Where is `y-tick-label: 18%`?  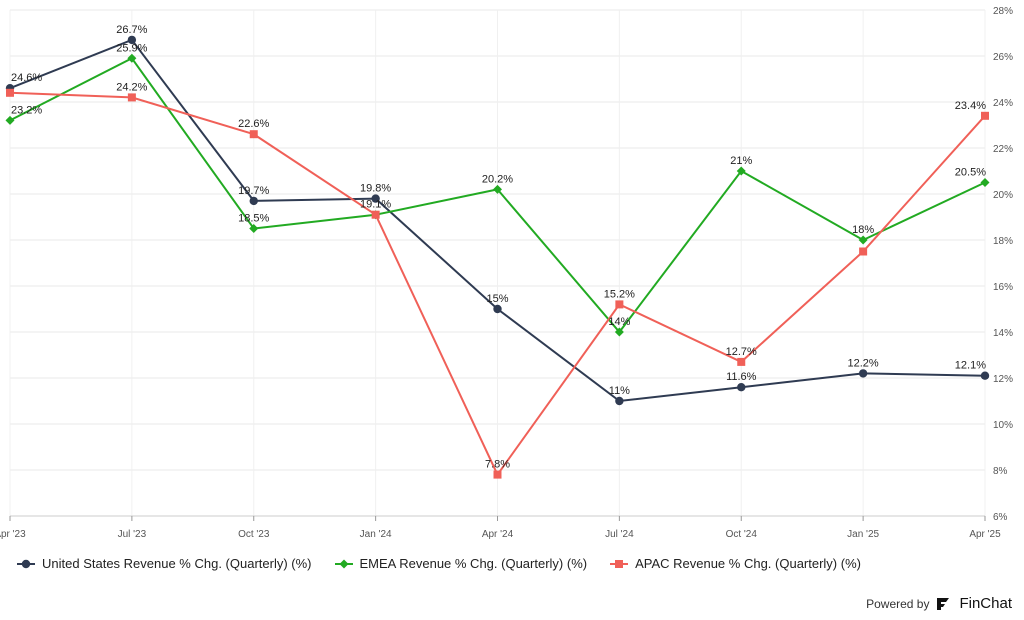
y-tick-label: 18% is located at coordinates (1003, 241).